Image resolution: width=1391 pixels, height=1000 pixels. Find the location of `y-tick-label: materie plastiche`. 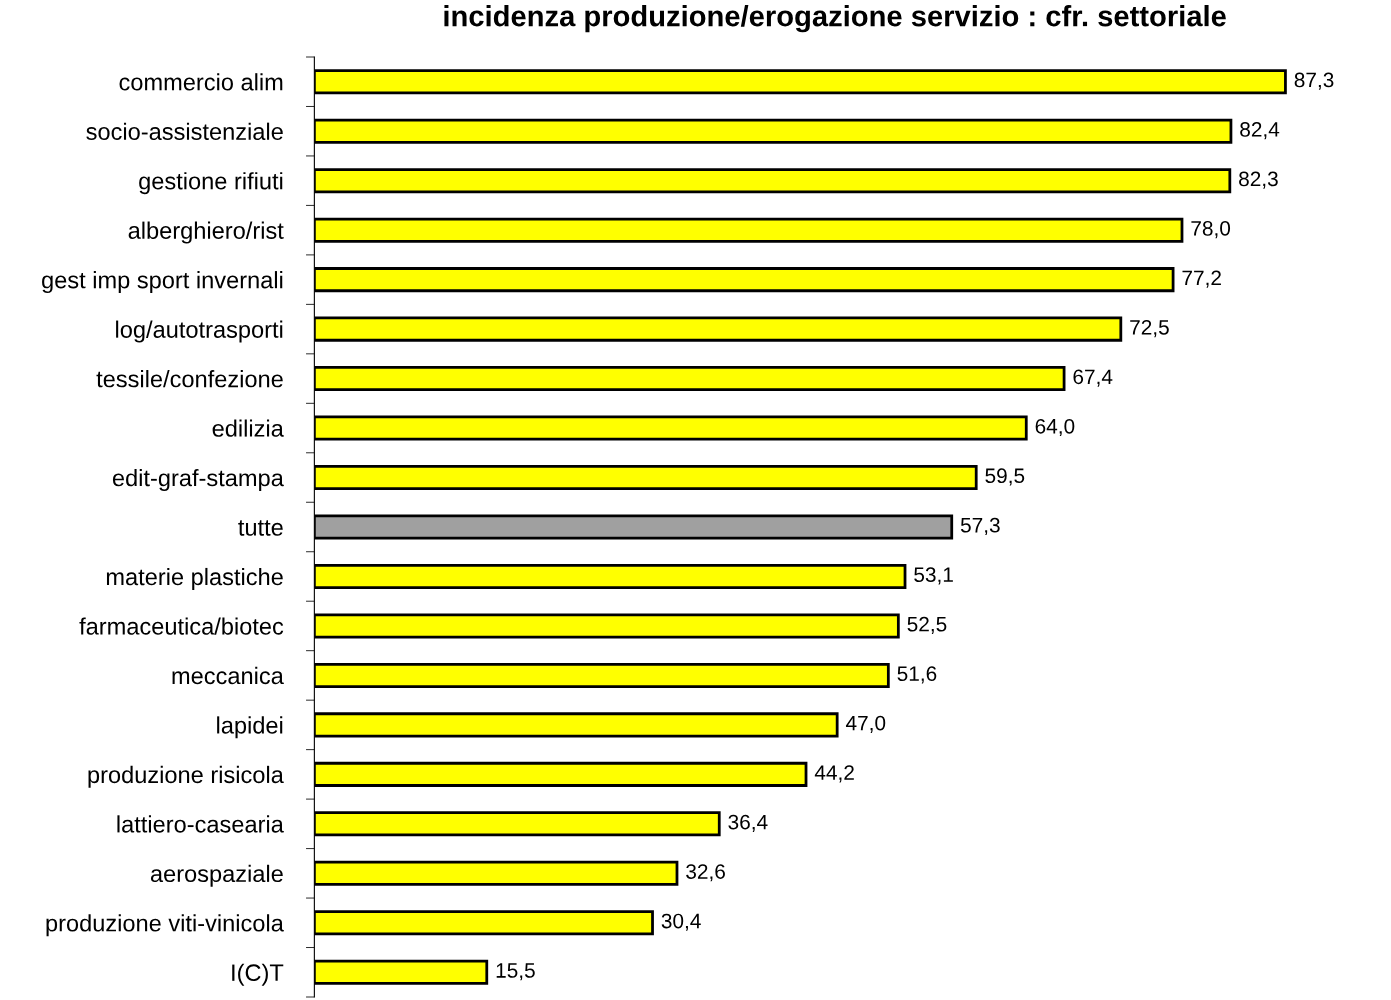

y-tick-label: materie plastiche is located at coordinates (194, 578).